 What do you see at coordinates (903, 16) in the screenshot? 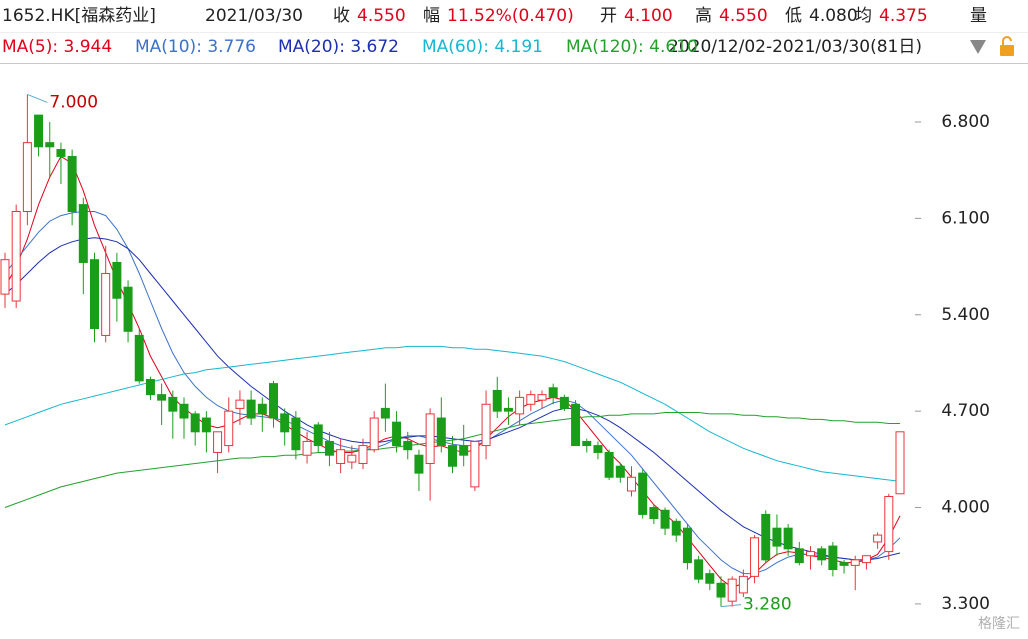
I see `header-item: 4.375` at bounding box center [903, 16].